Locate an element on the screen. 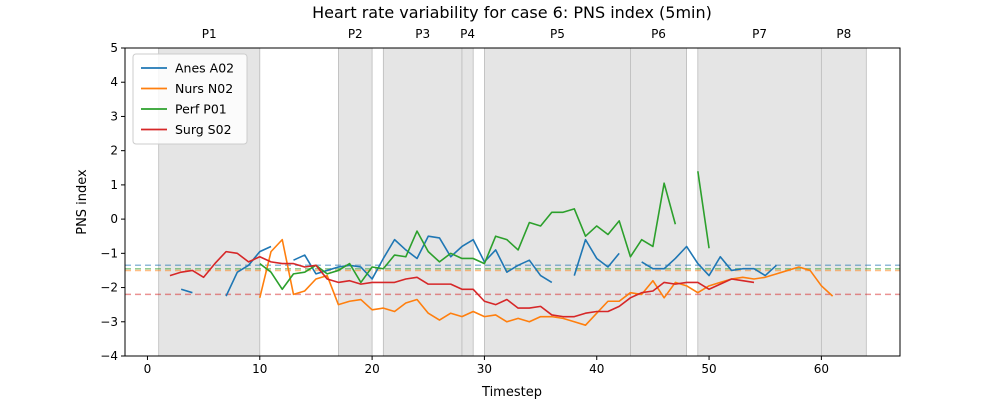 Image resolution: width=1000 pixels, height=404 pixels. series-line-perf-p01 is located at coordinates (484, 231).